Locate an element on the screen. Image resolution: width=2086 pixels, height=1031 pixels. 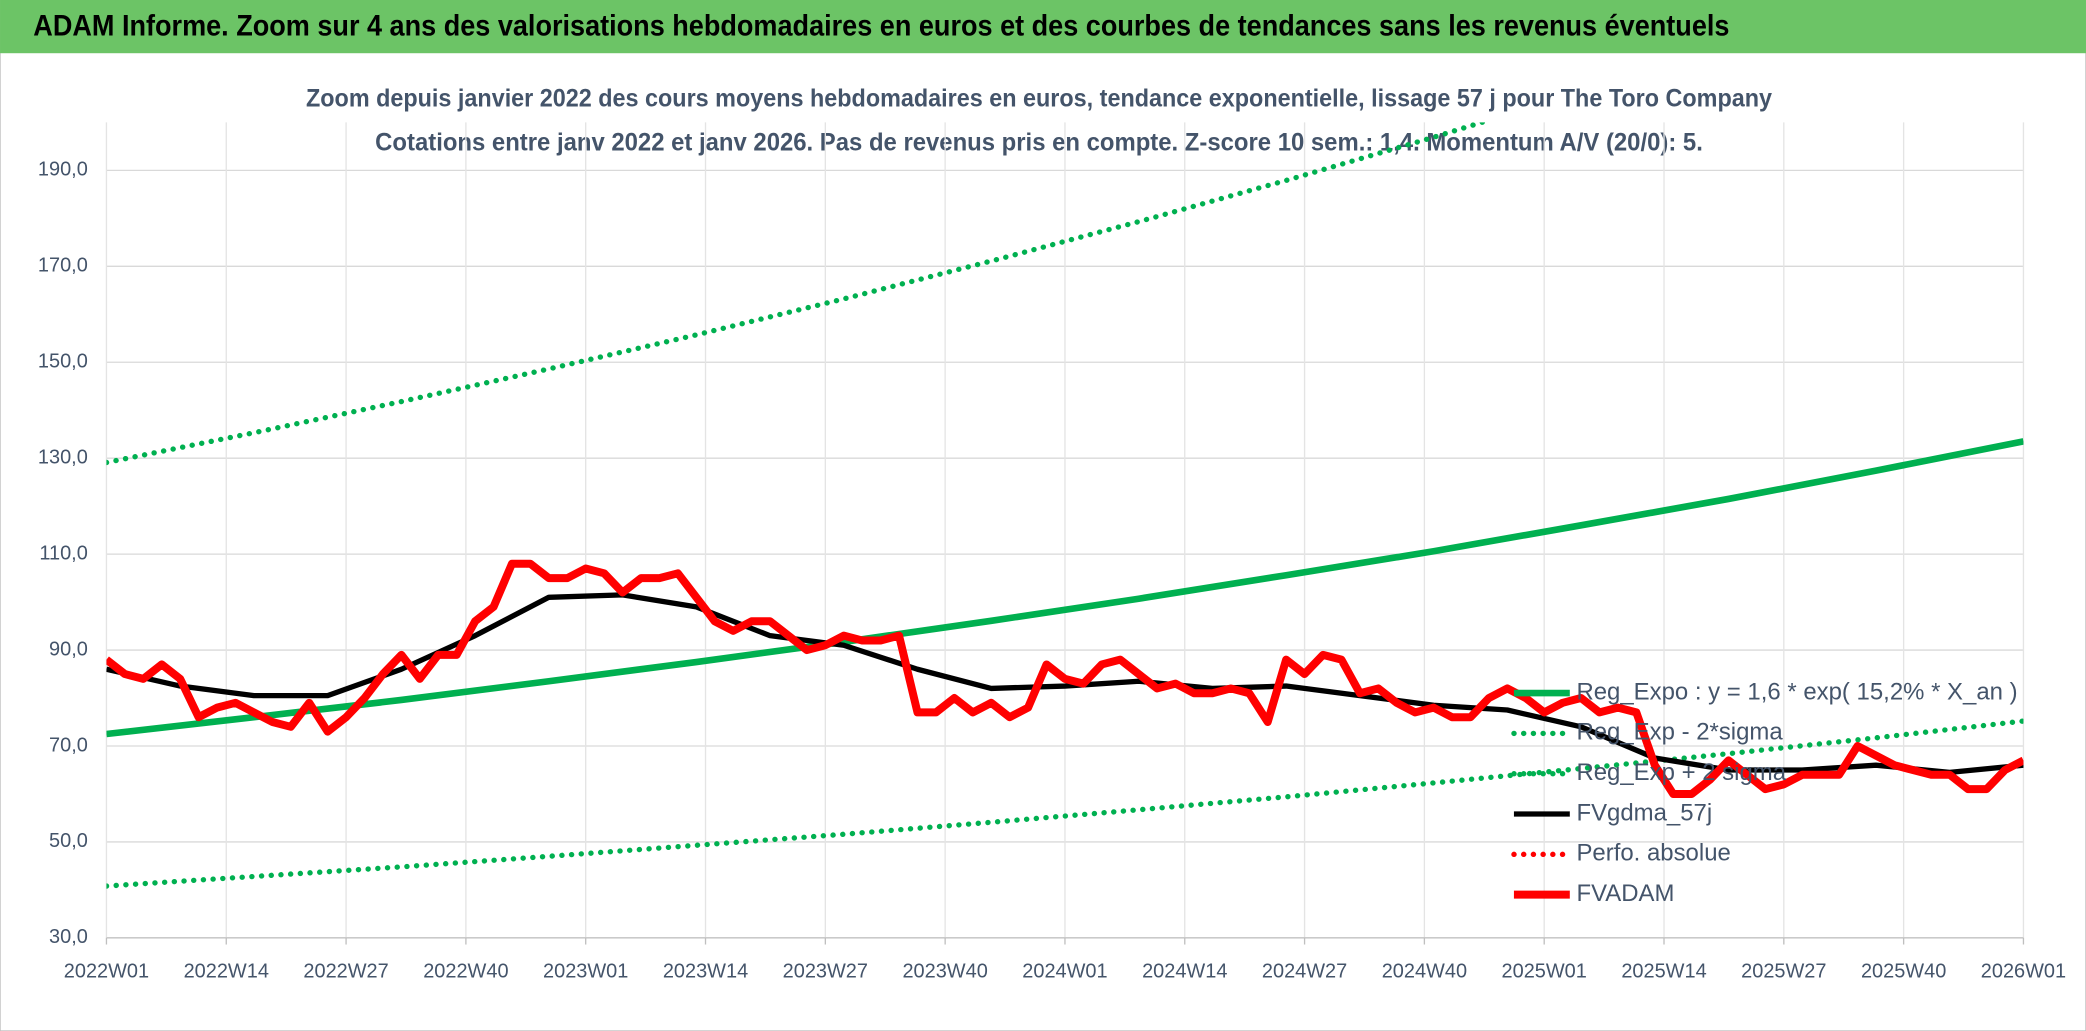
y-tick-label: 170,0 is located at coordinates (63, 266).